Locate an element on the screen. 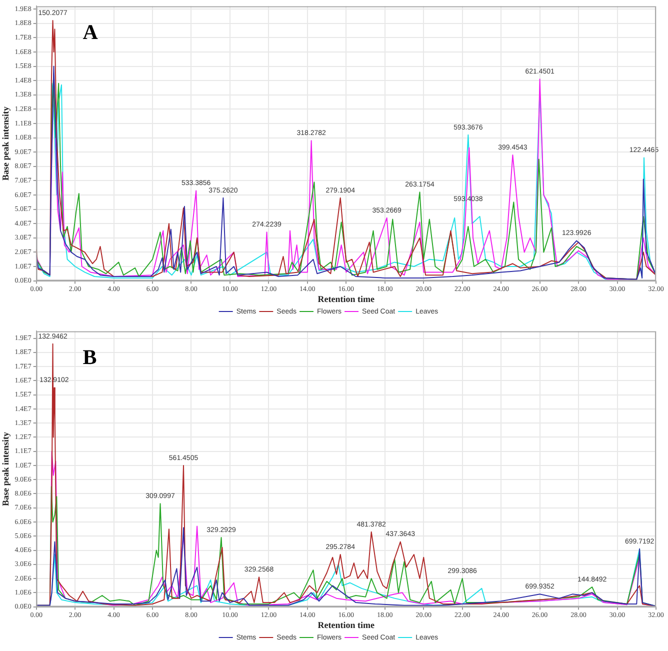  text: B is located at coordinates (89, 357).